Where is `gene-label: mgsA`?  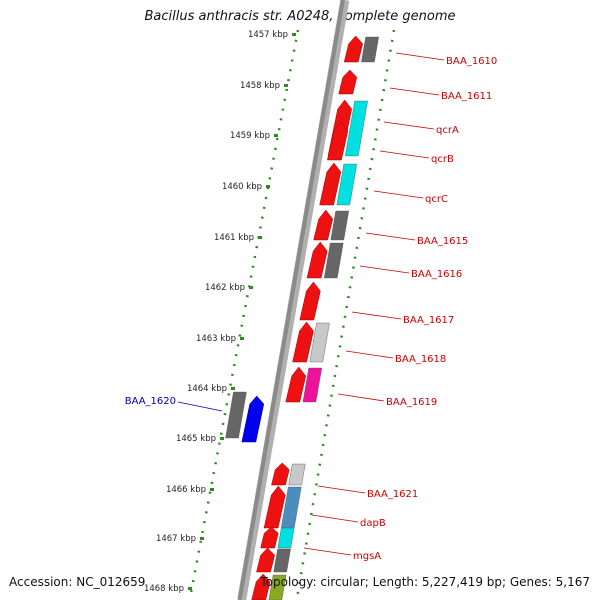
gene-label: mgsA is located at coordinates (367, 556).